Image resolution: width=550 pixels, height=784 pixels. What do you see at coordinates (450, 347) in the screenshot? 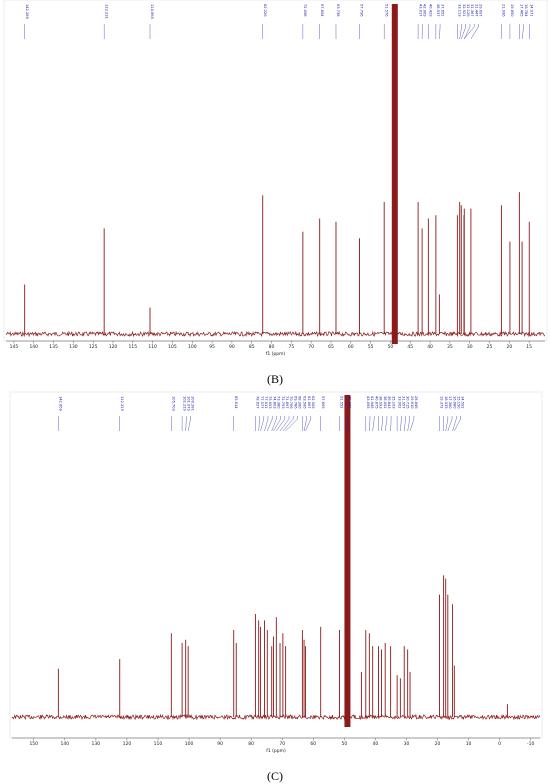
I see `x-tick-label-22: 35` at bounding box center [450, 347].